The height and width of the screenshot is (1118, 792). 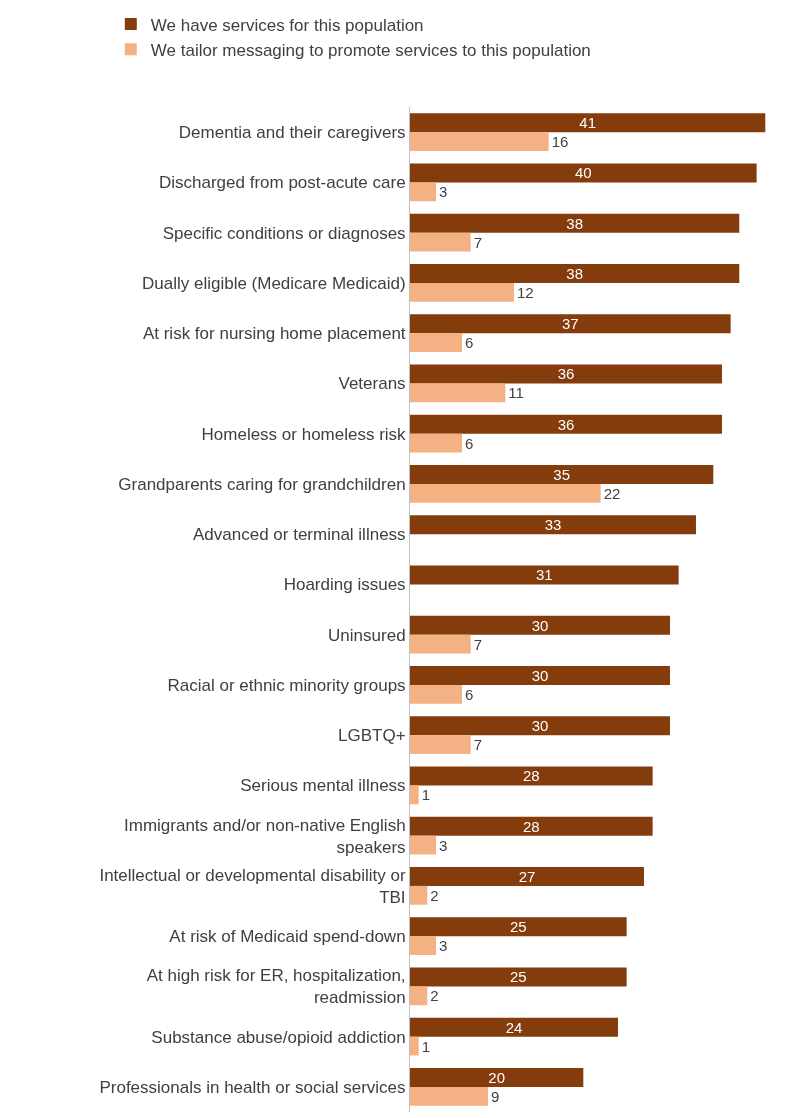 I want to click on y-tick-label: LGBTQ+, so click(x=372, y=736).